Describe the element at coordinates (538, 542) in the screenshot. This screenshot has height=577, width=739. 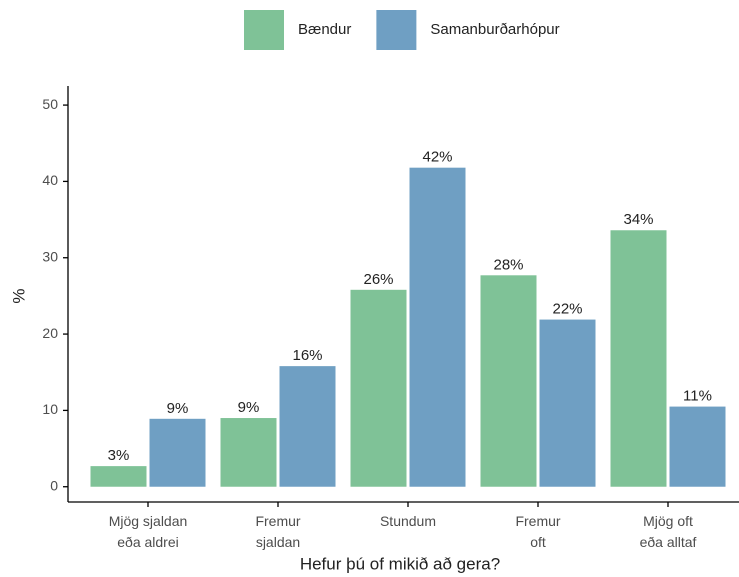
I see `x-tick-line: oft` at that location.